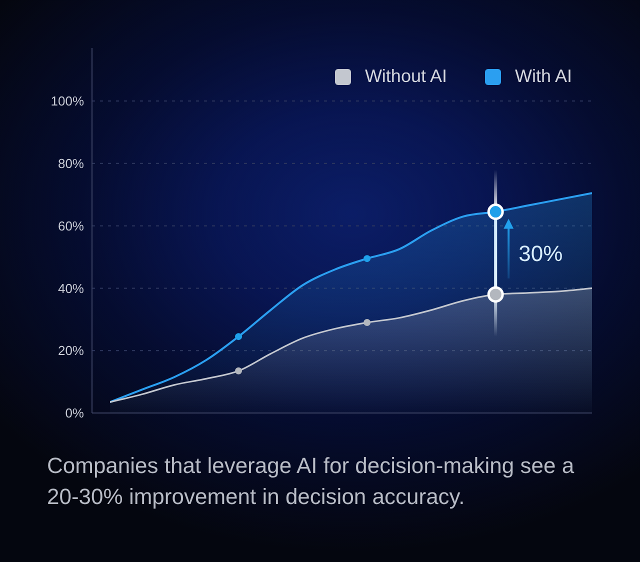  Describe the element at coordinates (67, 101) in the screenshot. I see `y-tick-label: 100%` at that location.